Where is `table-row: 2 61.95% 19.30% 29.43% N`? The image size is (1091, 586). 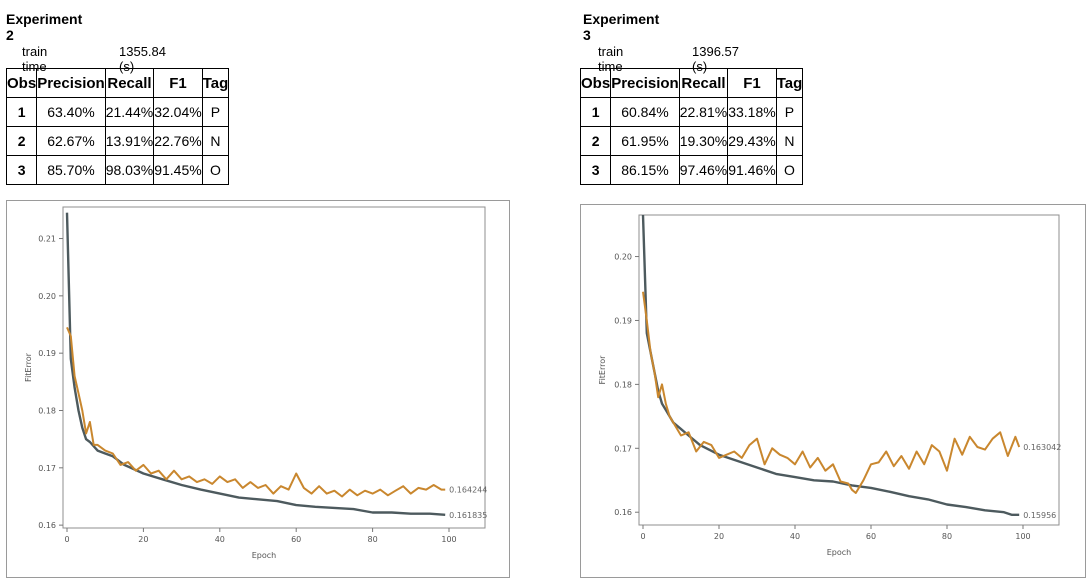
table-row: 2 61.95% 19.30% 29.43% N is located at coordinates (691, 141).